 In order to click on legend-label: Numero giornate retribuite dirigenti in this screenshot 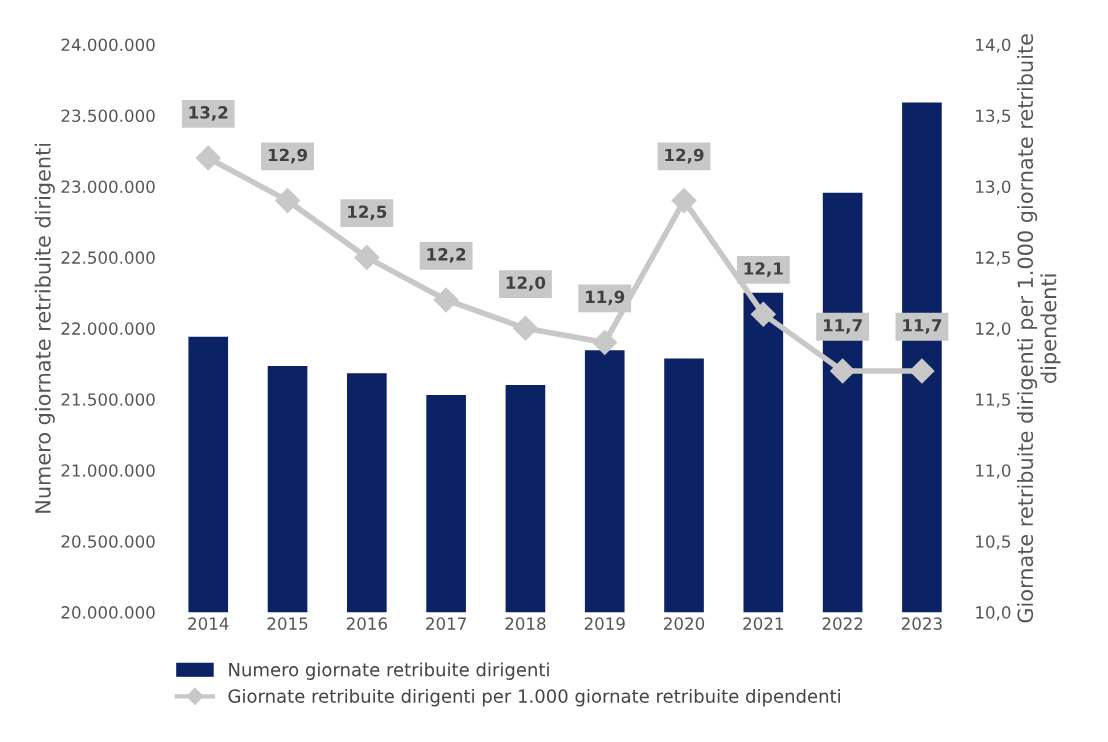, I will do `click(389, 671)`.